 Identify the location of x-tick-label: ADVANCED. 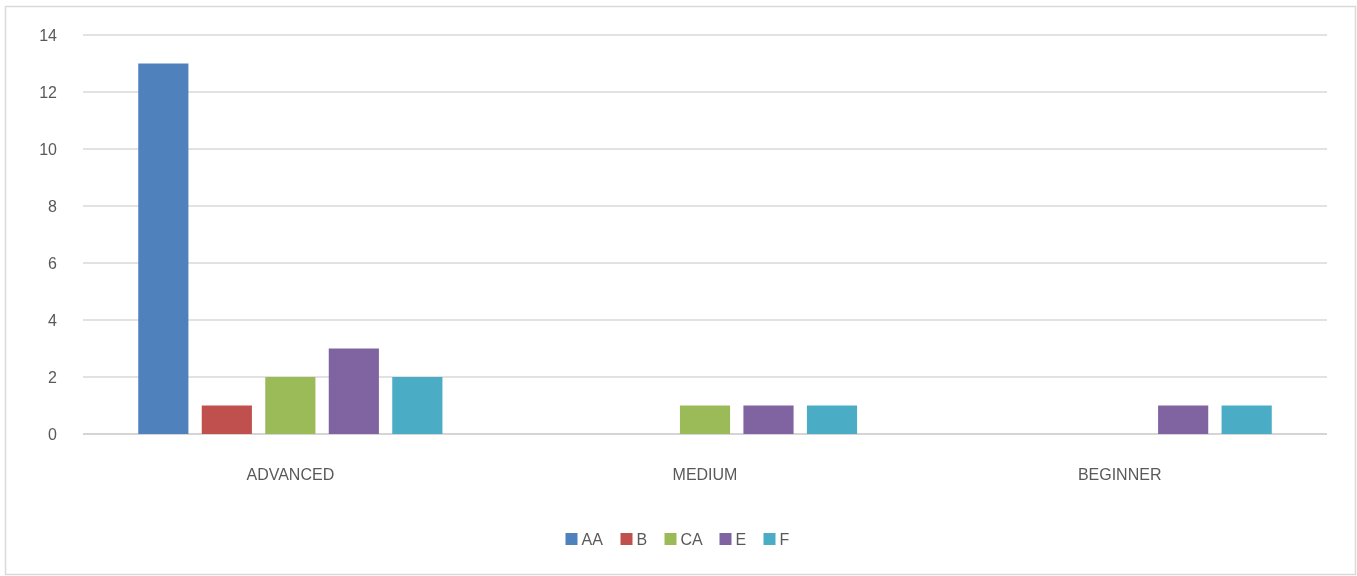
(290, 474).